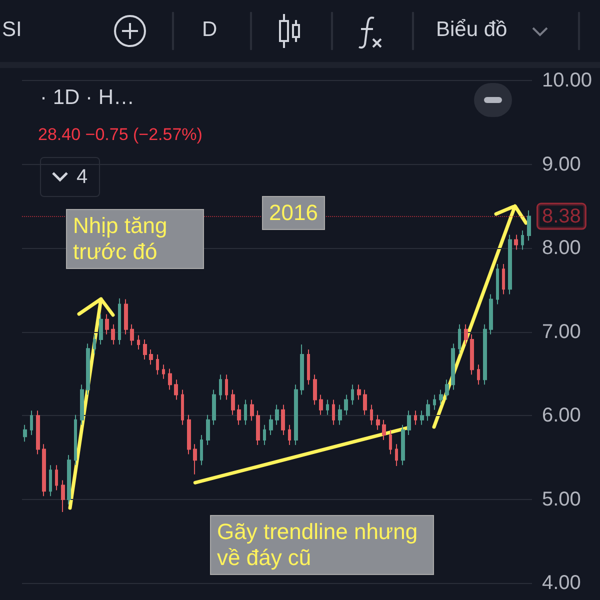 The image size is (600, 600). What do you see at coordinates (12, 30) in the screenshot?
I see `text: SI` at bounding box center [12, 30].